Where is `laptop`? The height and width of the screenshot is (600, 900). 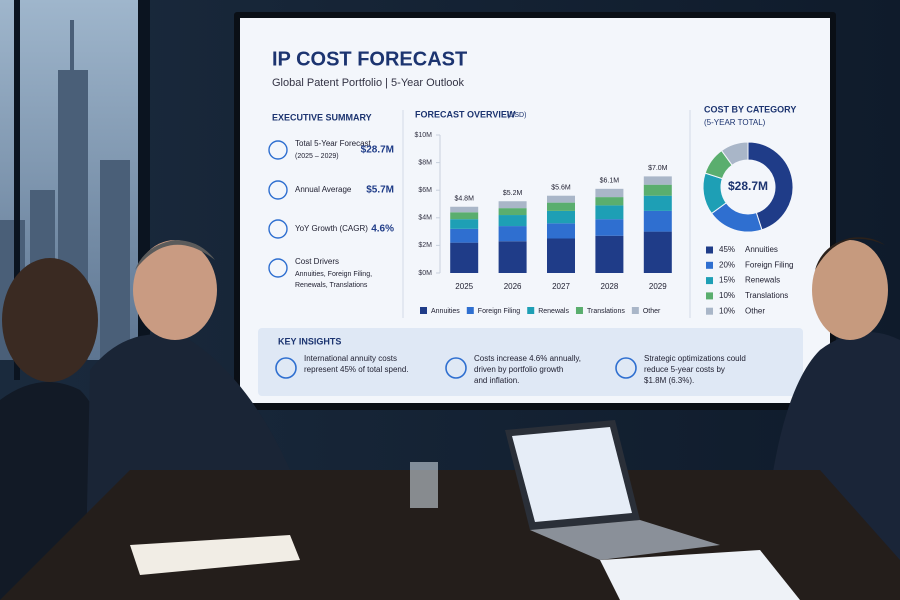 laptop is located at coordinates (612, 490).